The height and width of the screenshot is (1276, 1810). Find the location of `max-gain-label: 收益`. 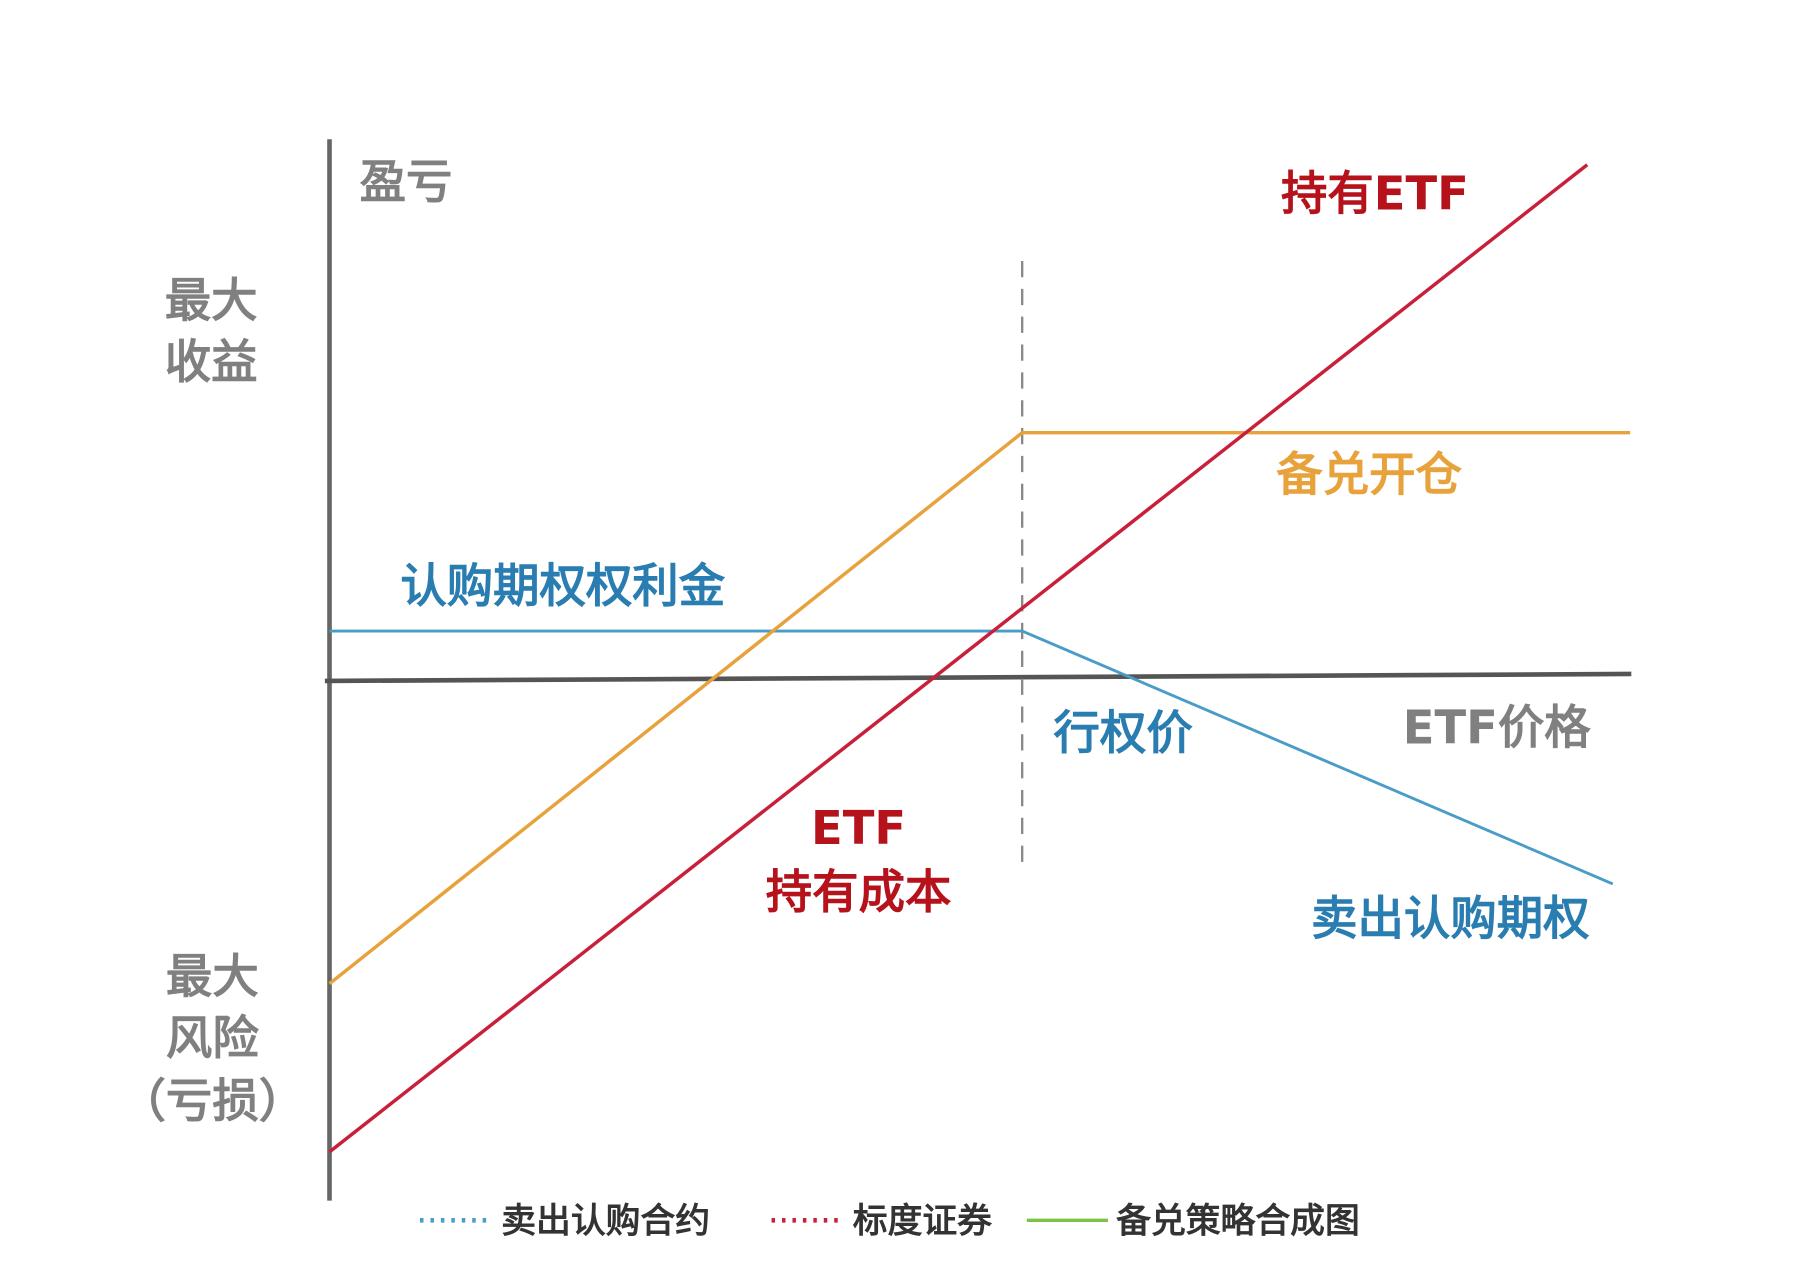

max-gain-label: 收益 is located at coordinates (211, 362).